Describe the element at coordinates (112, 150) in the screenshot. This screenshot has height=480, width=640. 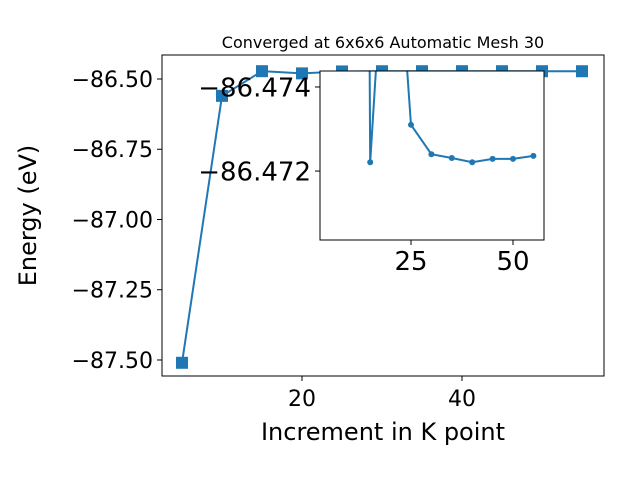
I see `y-tick-label: −86.75` at that location.